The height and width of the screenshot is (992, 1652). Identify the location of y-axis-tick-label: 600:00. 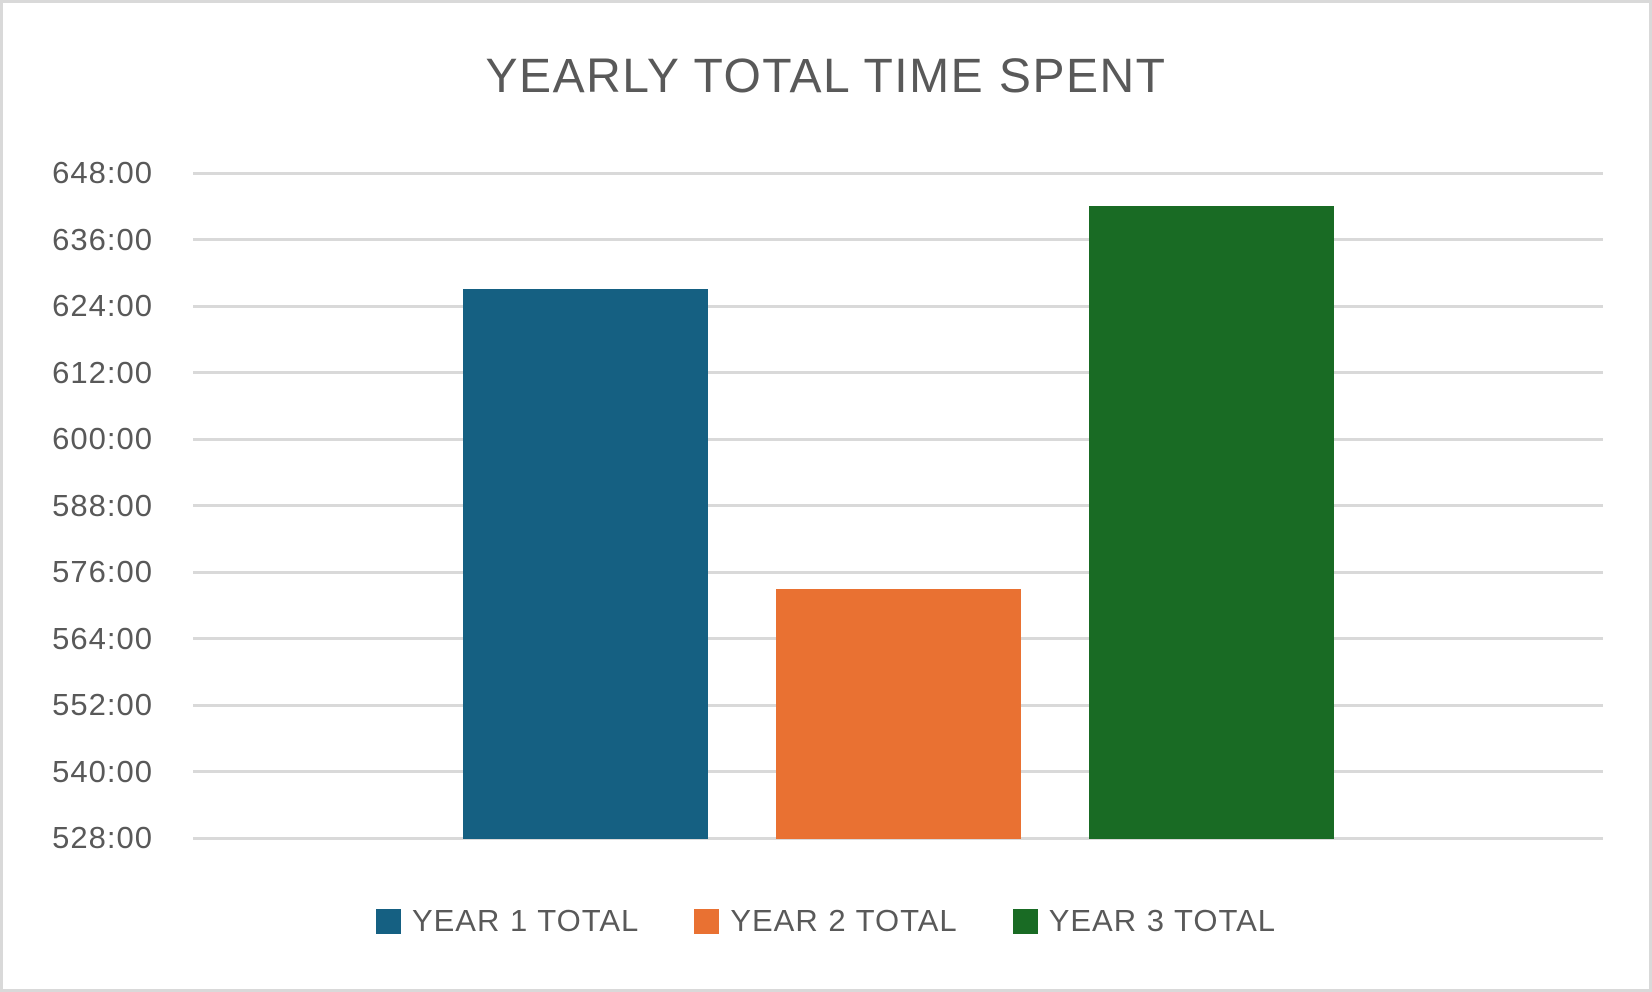
(102, 438).